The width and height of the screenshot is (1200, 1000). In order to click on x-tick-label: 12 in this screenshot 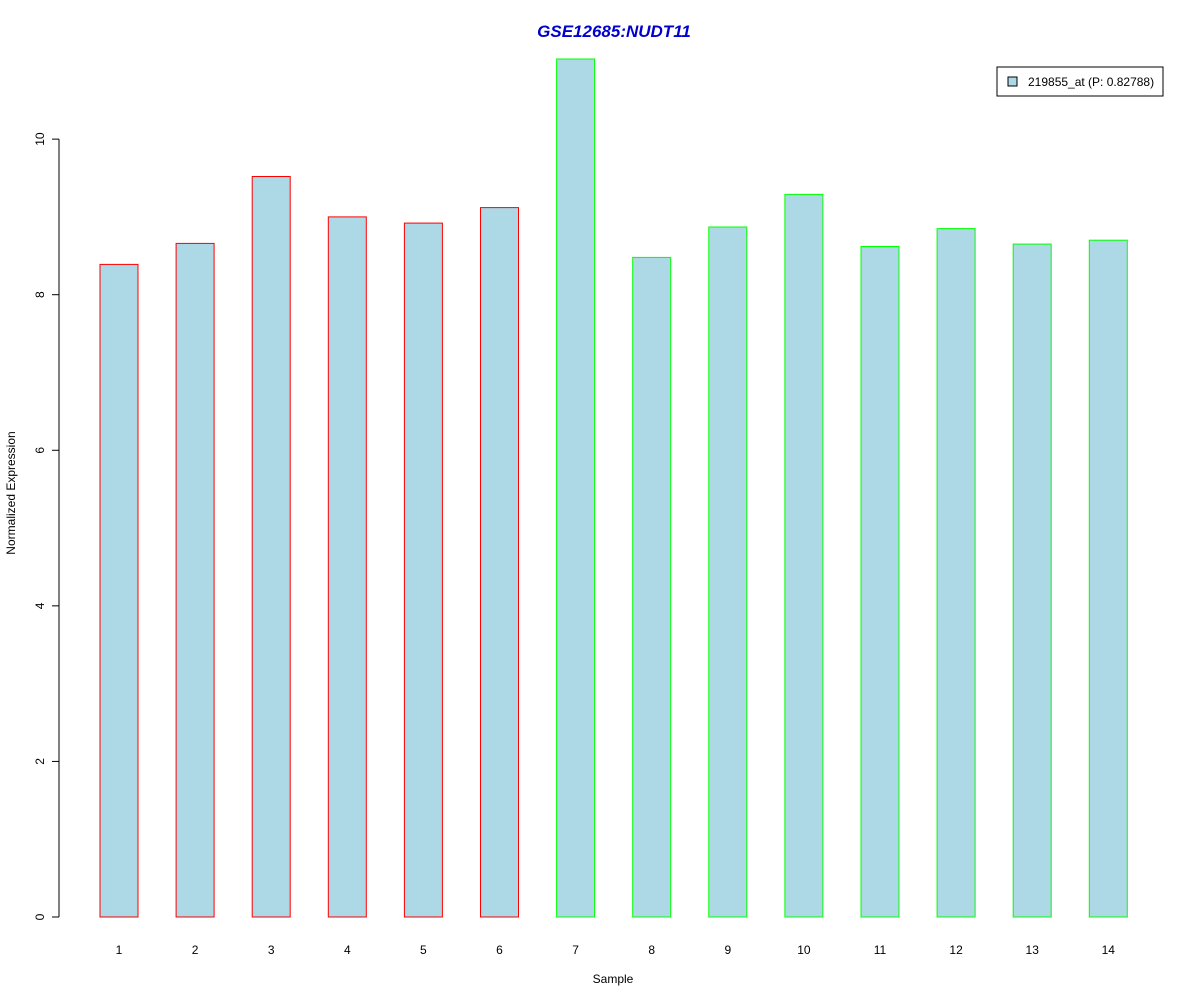, I will do `click(956, 950)`.